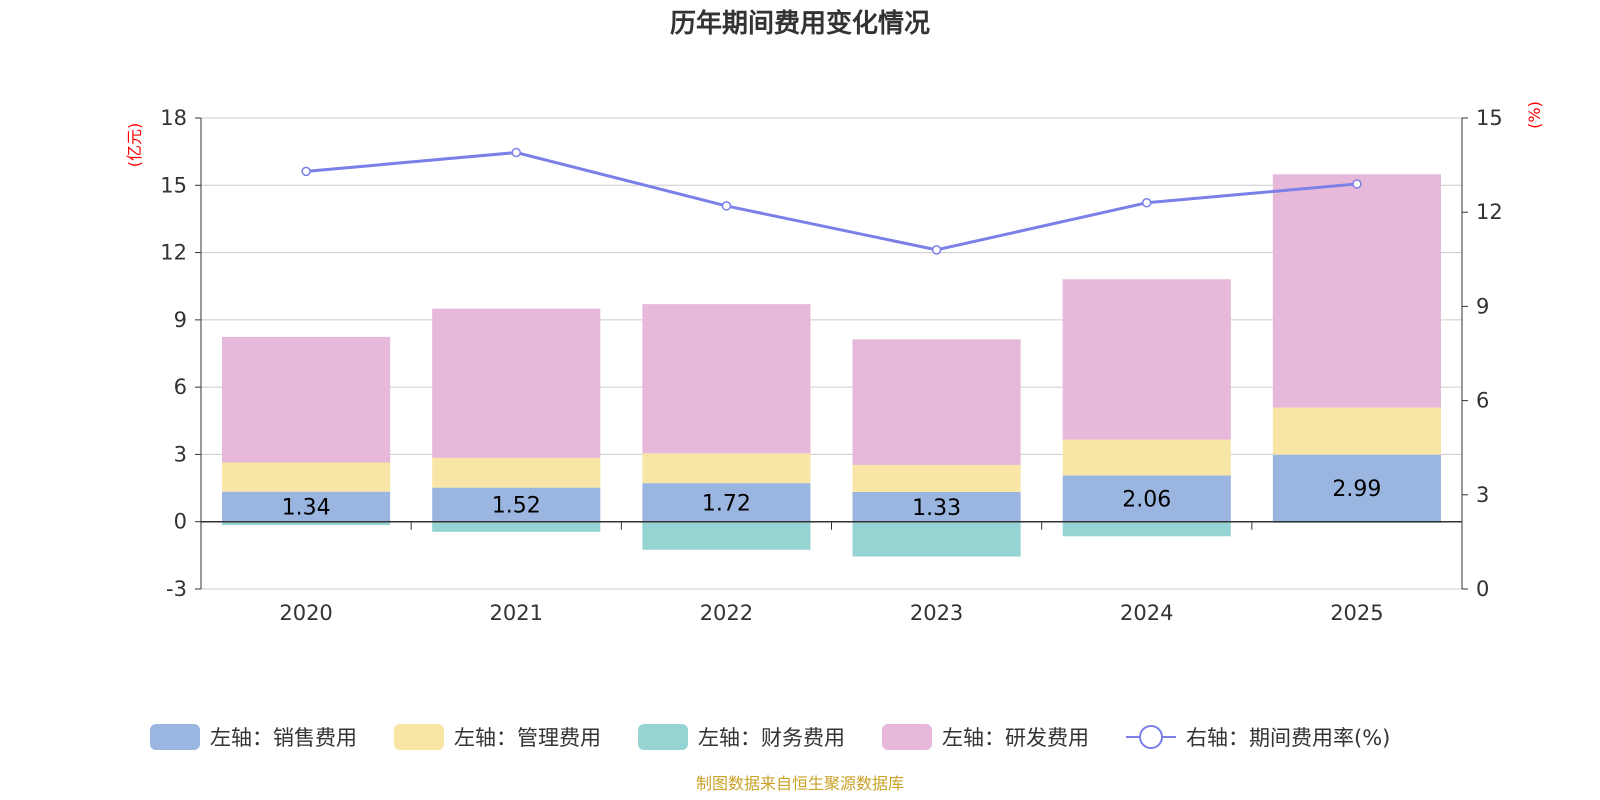 Image resolution: width=1600 pixels, height=800 pixels. I want to click on legend: 左轴：销售费用 左轴：管理费用 左轴：财务费用 左轴：研发费用 右轴：期间费用率(%), so click(770, 737).